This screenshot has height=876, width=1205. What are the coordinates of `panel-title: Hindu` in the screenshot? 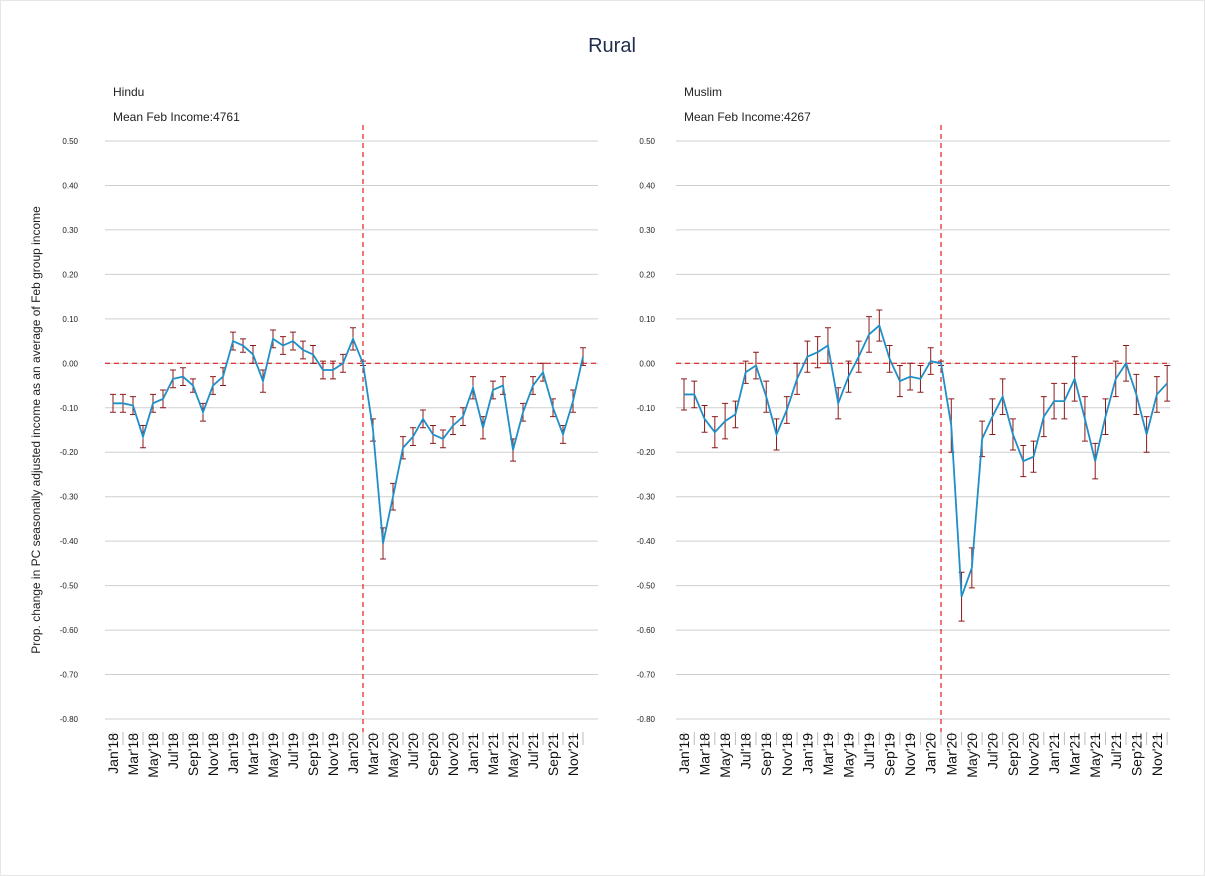 It's located at (128, 92).